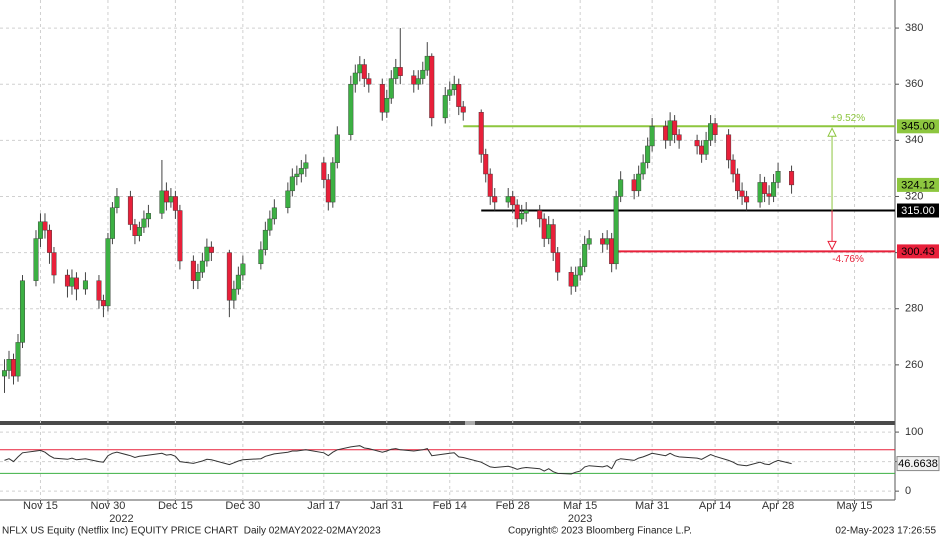 This screenshot has height=538, width=940. I want to click on x-tick-label: Nov 30, so click(108, 506).